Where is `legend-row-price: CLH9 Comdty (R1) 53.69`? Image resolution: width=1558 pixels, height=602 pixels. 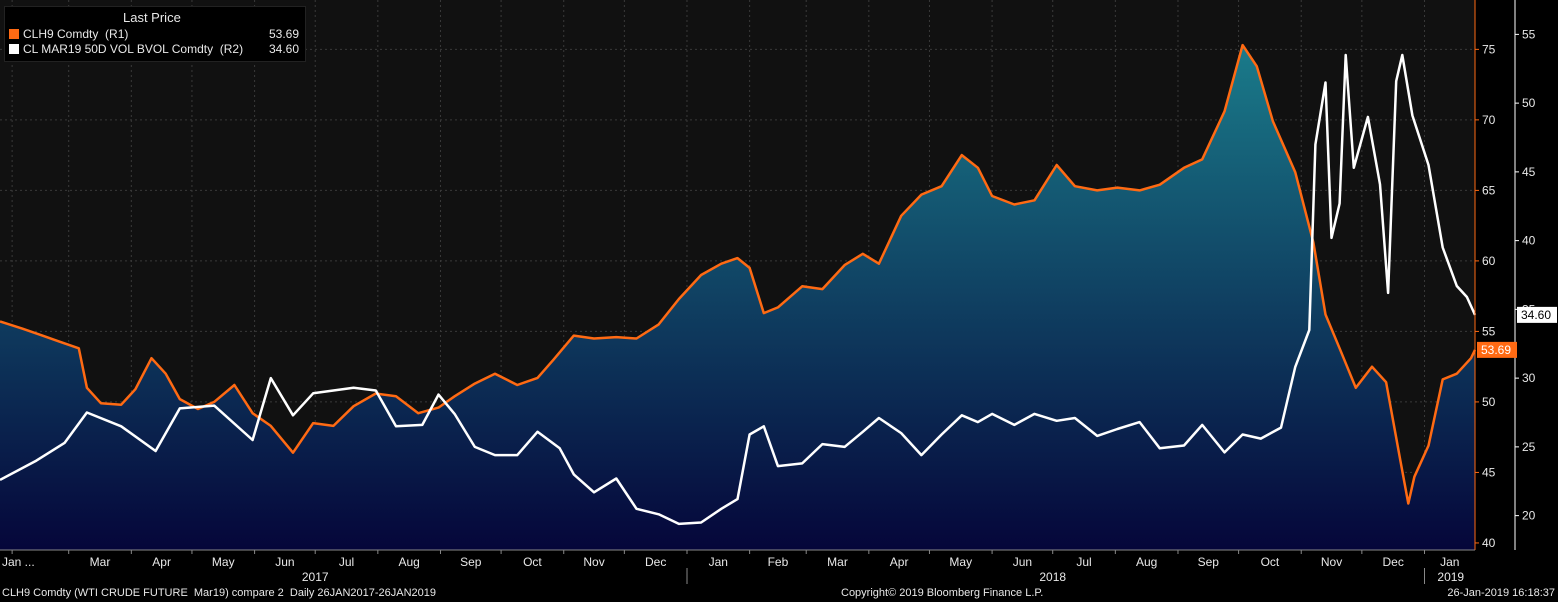 legend-row-price: CLH9 Comdty (R1) 53.69 is located at coordinates (154, 34).